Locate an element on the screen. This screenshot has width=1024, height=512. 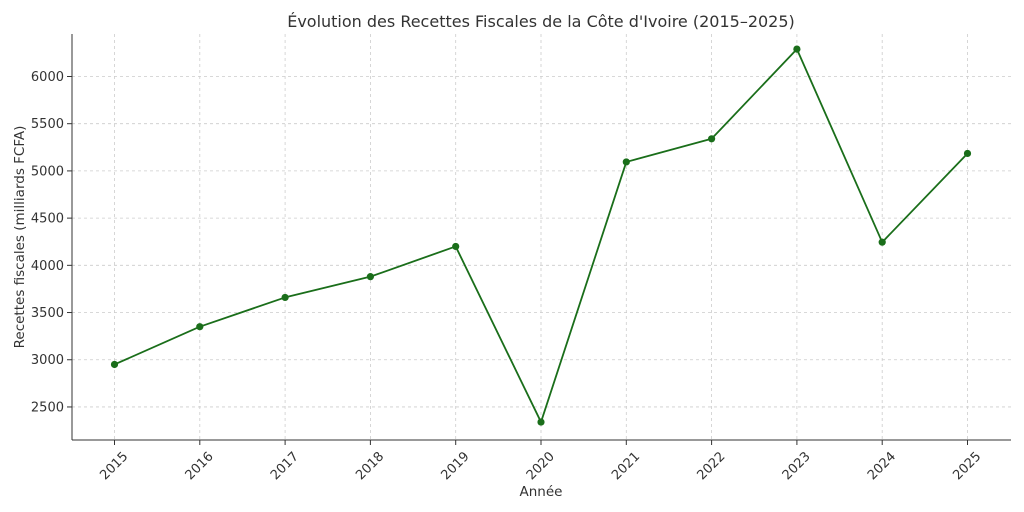
x-tick-label: 2024 is located at coordinates (882, 466).